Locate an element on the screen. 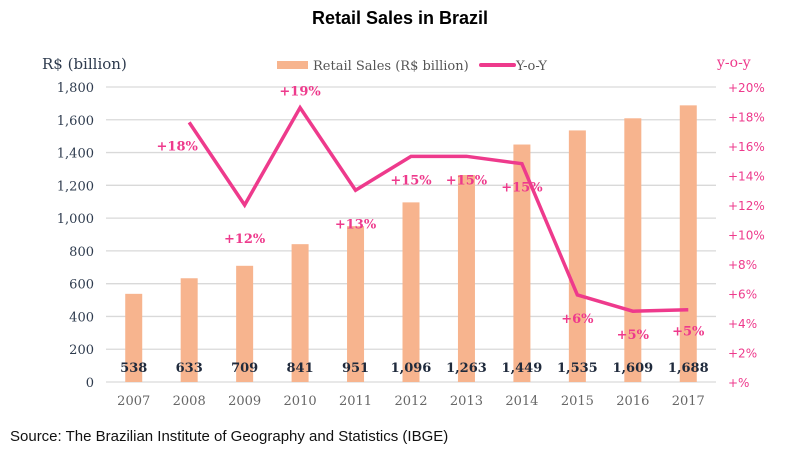 This screenshot has width=800, height=454. x-axis-tick-label: 2017 is located at coordinates (688, 401).